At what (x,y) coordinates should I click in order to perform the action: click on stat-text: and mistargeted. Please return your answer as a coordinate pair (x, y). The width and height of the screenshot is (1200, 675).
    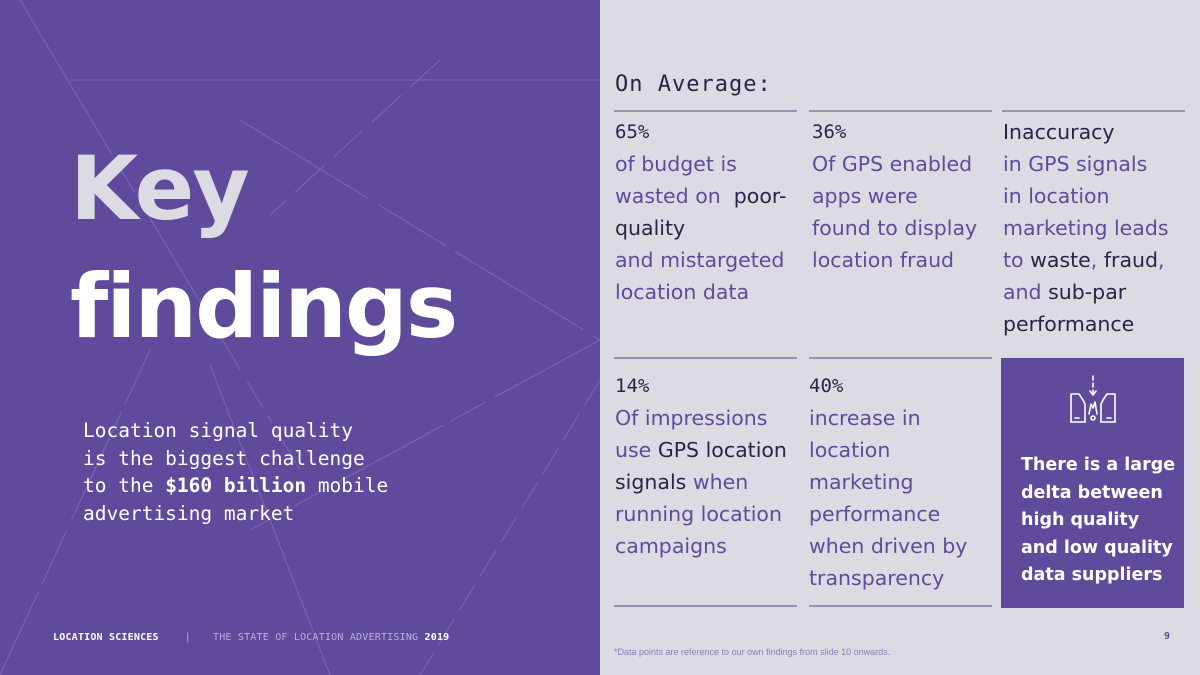
    Looking at the image, I should click on (700, 260).